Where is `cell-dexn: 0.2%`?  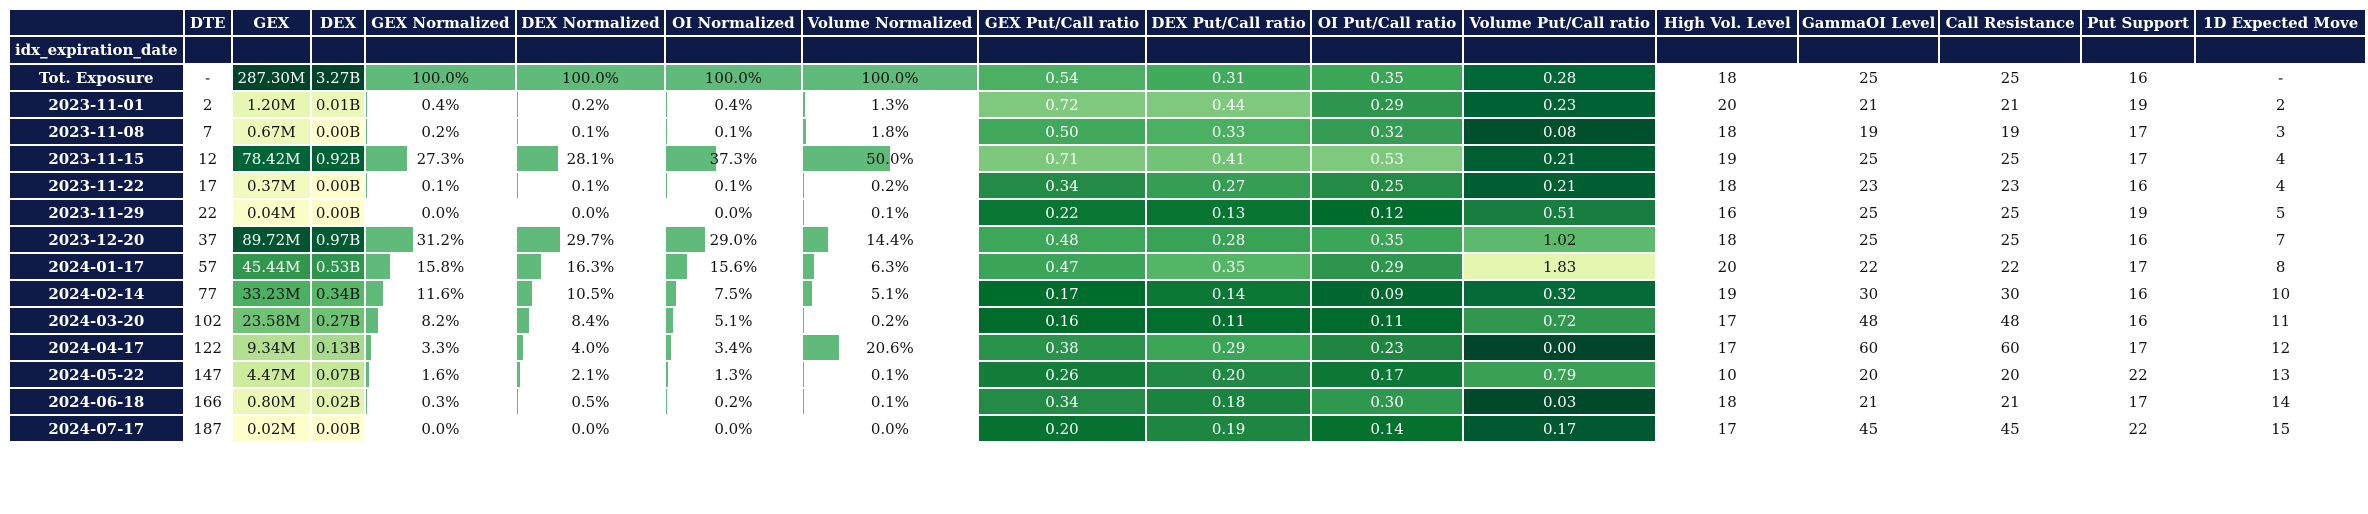
cell-dexn: 0.2% is located at coordinates (590, 104).